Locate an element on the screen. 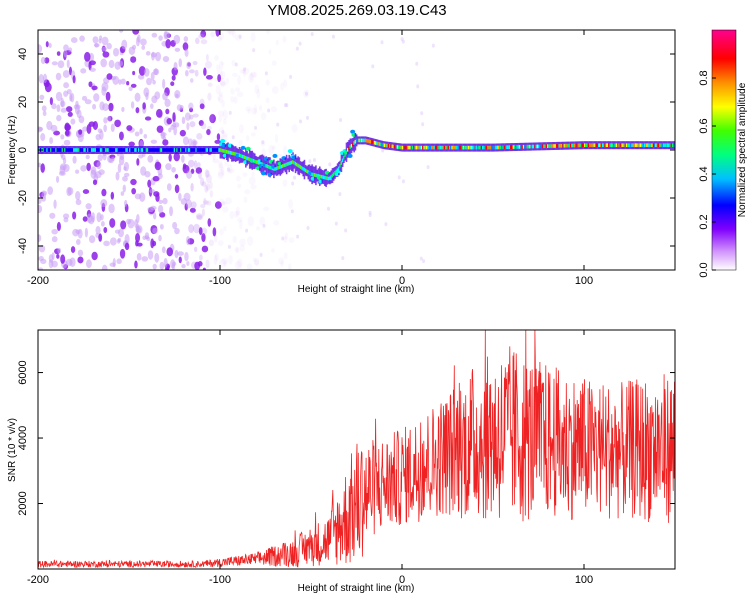  figure-title: YM08.2025.269.03.19.C43 is located at coordinates (356, 10).